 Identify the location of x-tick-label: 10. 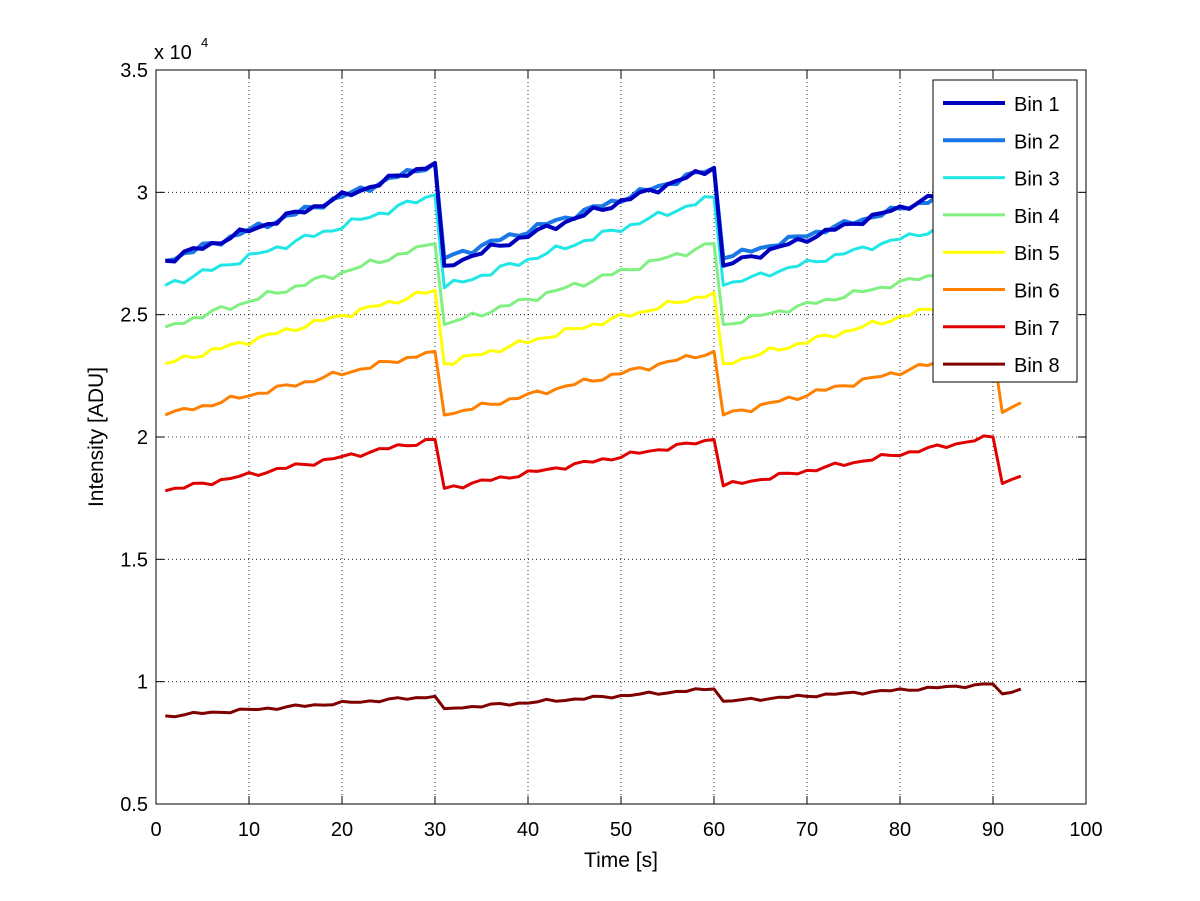
(249, 830).